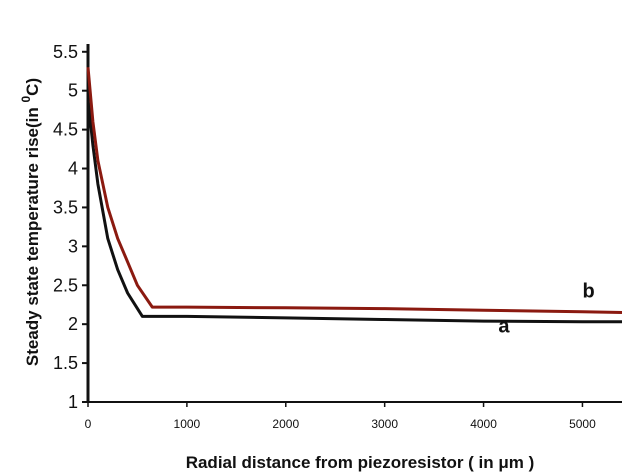 This screenshot has width=622, height=474. What do you see at coordinates (73, 169) in the screenshot?
I see `y-tick-label: 4` at bounding box center [73, 169].